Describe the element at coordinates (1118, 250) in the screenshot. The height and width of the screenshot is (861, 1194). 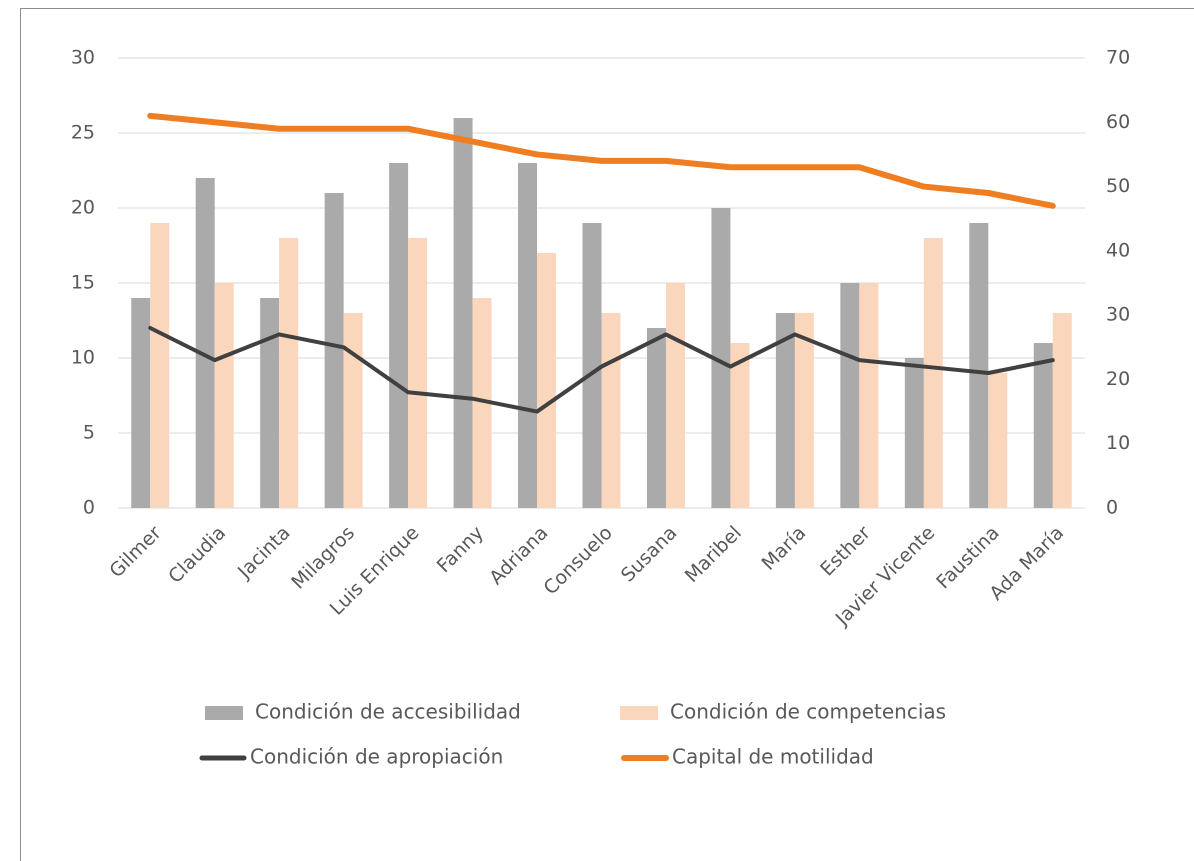
I see `y2-tick-label: 40` at that location.